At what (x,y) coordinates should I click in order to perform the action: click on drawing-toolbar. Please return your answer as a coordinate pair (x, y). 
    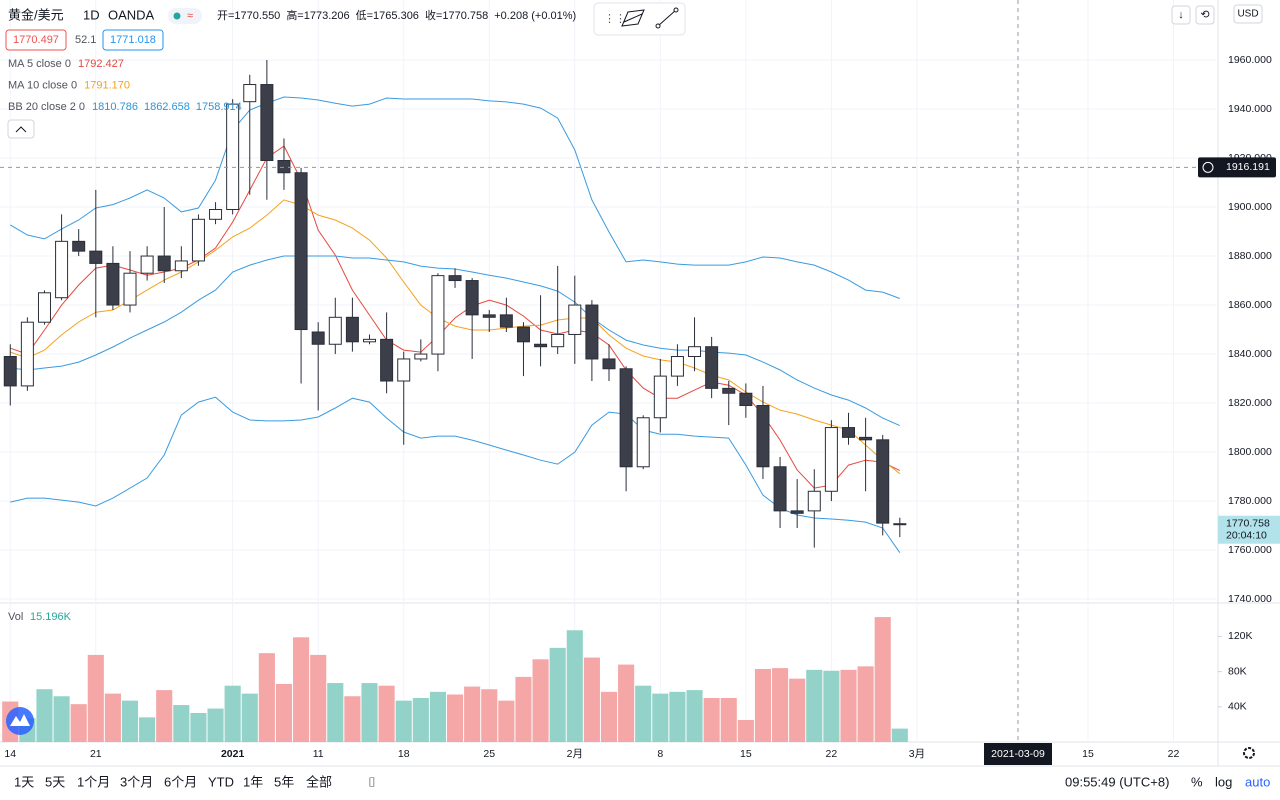
    Looking at the image, I should click on (639, 19).